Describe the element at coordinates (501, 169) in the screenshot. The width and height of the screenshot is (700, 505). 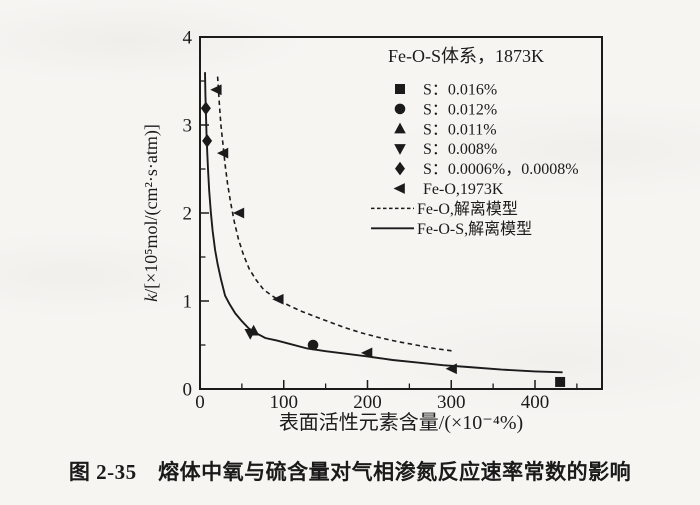
I see `legend-label: S：0.0006%，0.0008%` at that location.